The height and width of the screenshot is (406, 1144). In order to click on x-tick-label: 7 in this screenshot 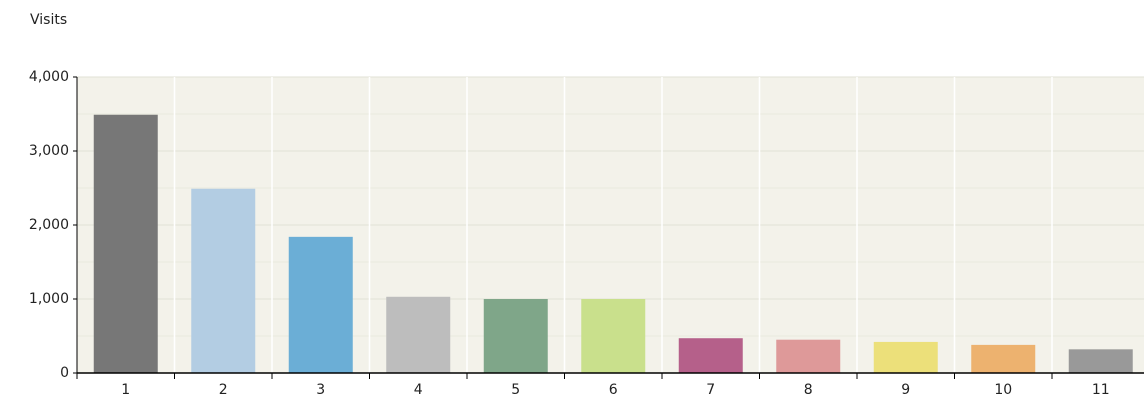, I will do `click(710, 390)`.